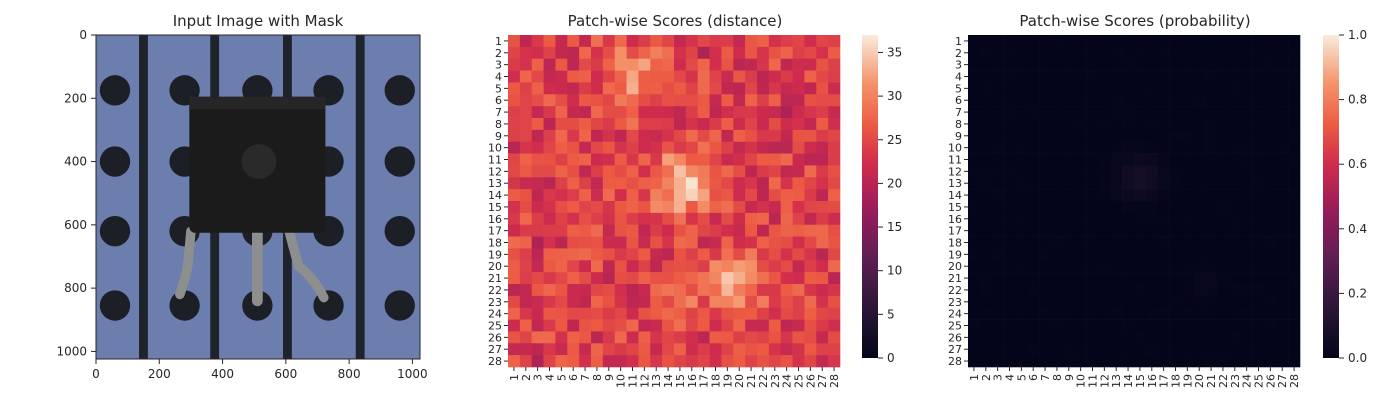 The width and height of the screenshot is (1400, 400). I want to click on y-tick-label: 3, so click(958, 65).